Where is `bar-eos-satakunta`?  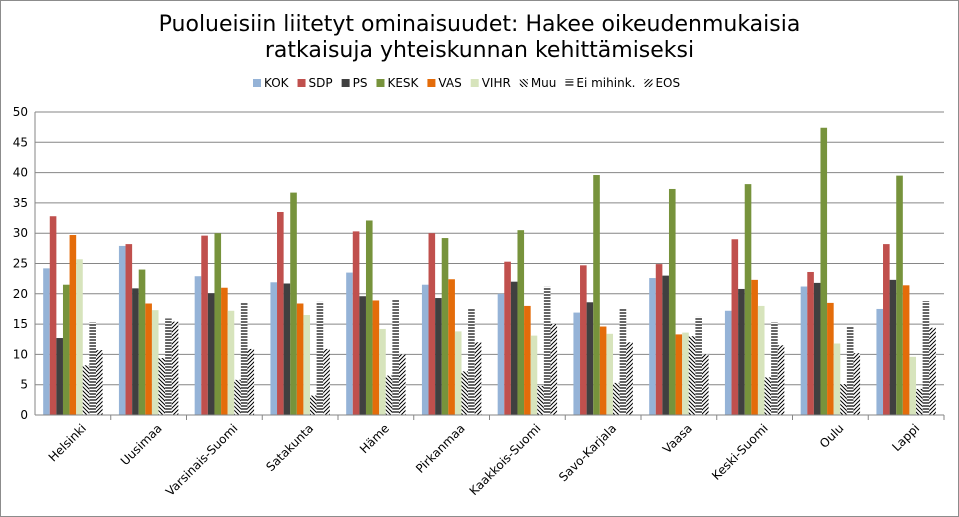
bar-eos-satakunta is located at coordinates (326, 381).